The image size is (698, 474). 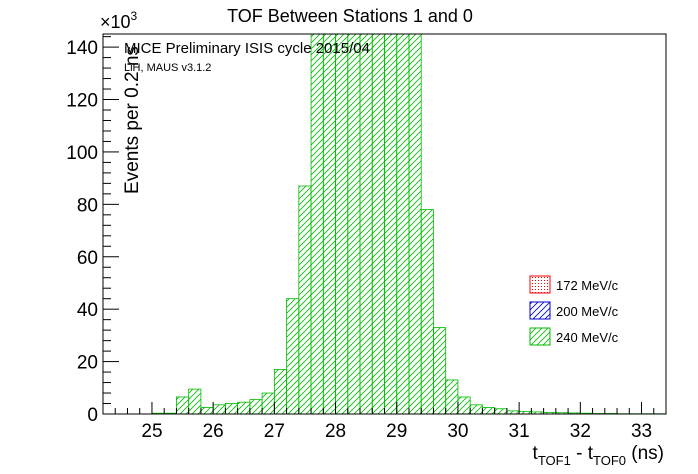 I want to click on x-tick-label: 30, so click(x=457, y=431).